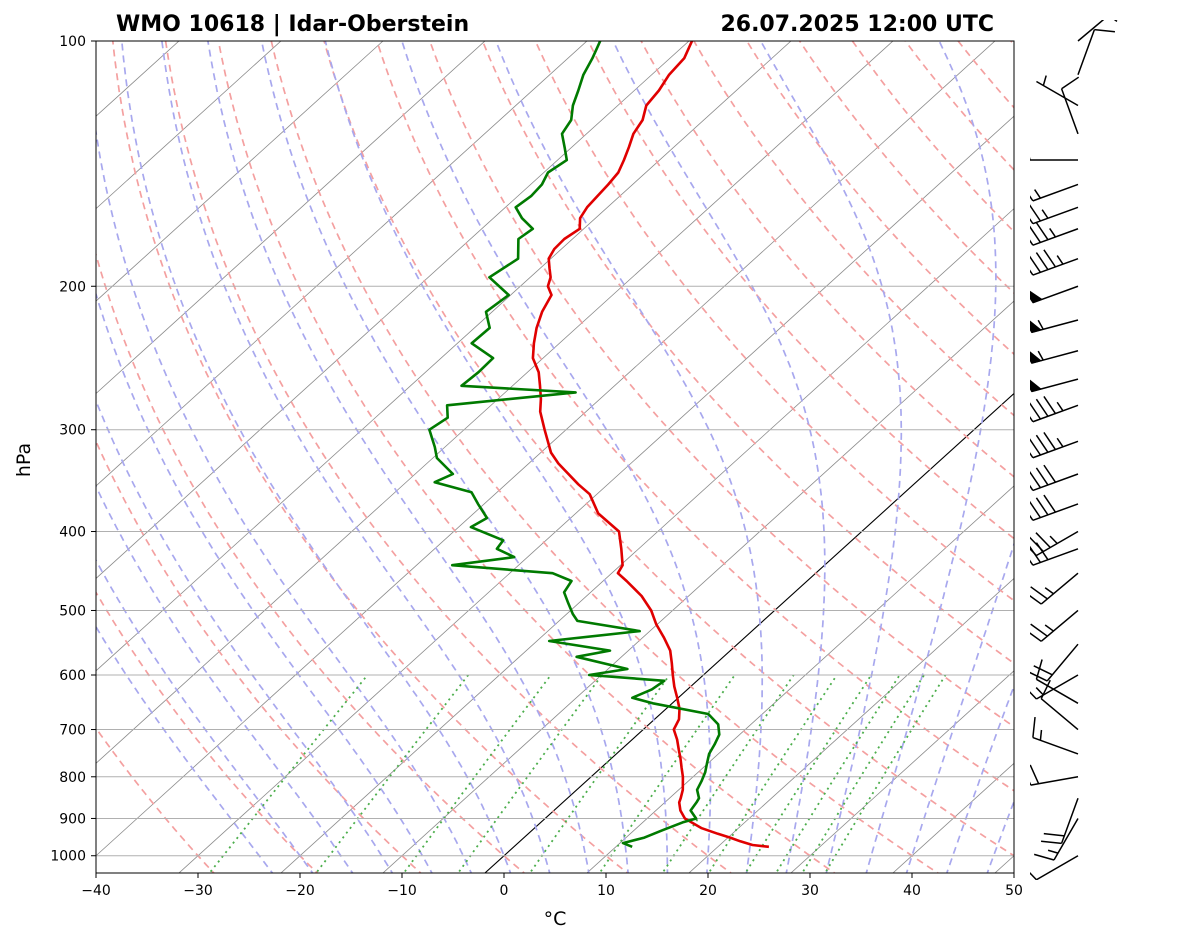 This screenshot has height=941, width=1181. Describe the element at coordinates (72, 819) in the screenshot. I see `y-tick-label: 900` at that location.